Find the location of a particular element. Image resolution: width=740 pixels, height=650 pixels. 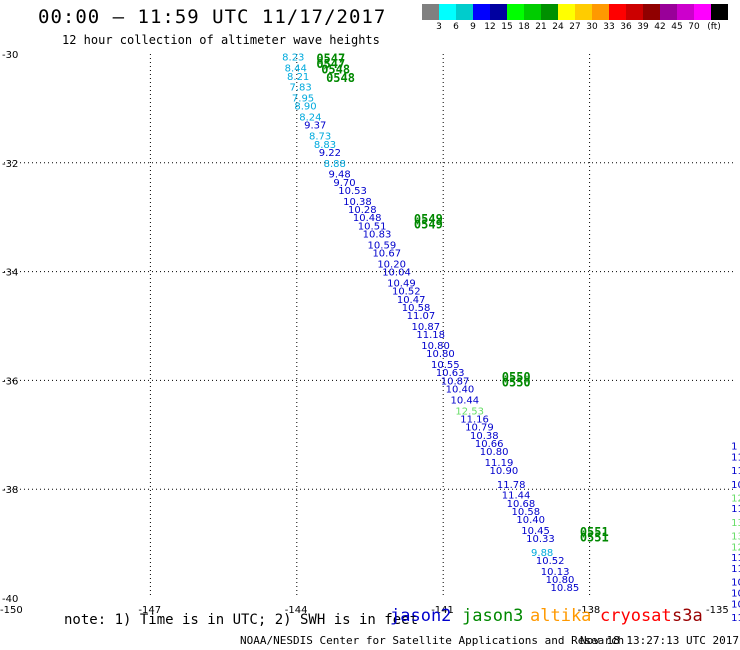

data-point-jason2: 10.13 is located at coordinates (555, 572).